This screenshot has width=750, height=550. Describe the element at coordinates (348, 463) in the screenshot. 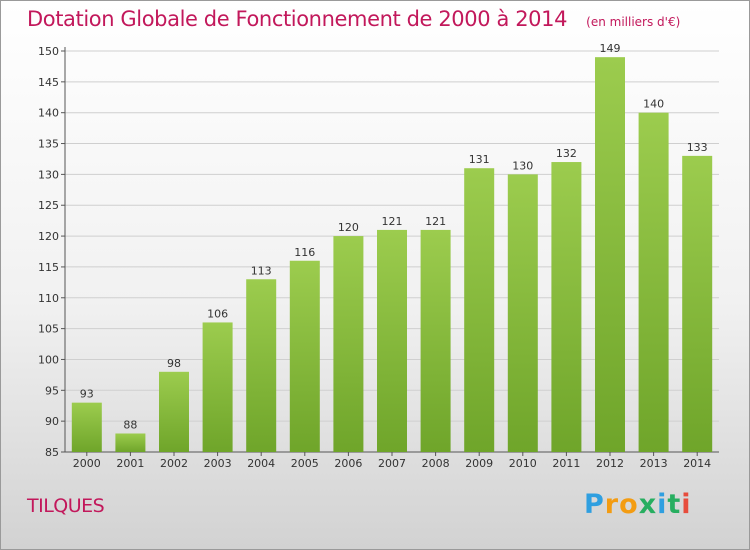

I see `x-tick-label-2006: 2006` at that location.